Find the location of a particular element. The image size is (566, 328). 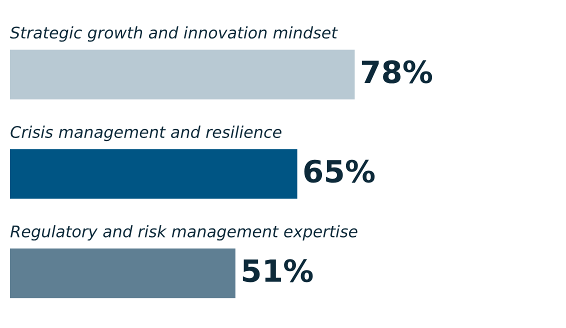

data-label: 78% is located at coordinates (397, 72).